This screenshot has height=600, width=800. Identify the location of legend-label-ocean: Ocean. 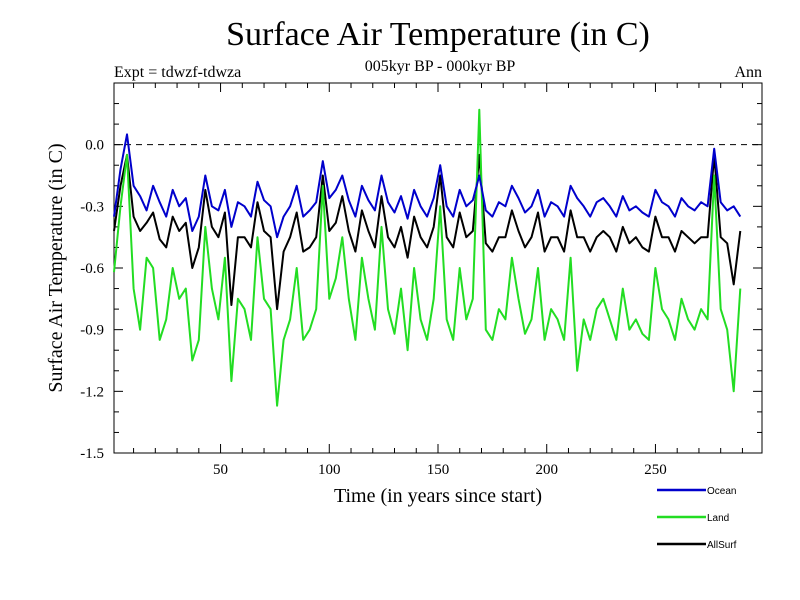
(721, 491).